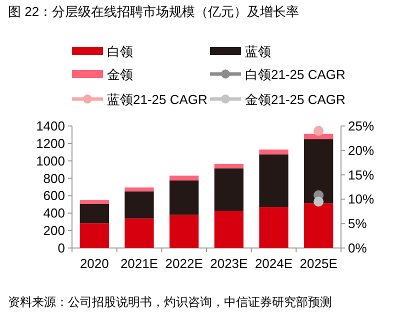 This screenshot has width=394, height=322. What do you see at coordinates (94, 263) in the screenshot?
I see `x-tick-label: 2020` at bounding box center [94, 263].